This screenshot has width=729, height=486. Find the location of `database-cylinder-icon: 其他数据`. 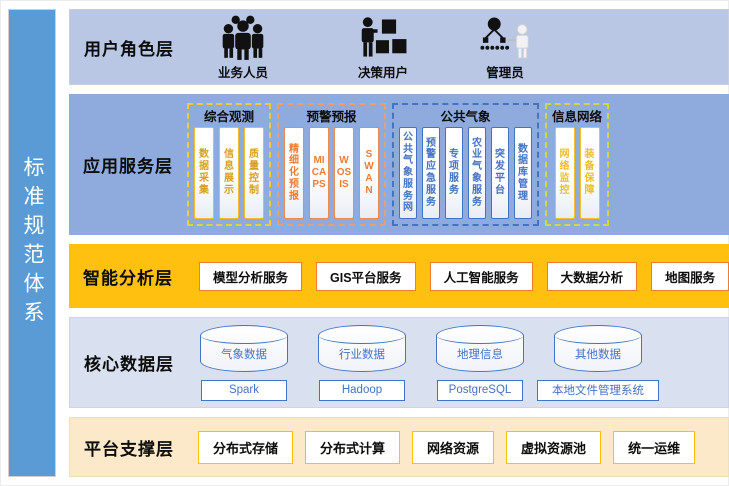

database-cylinder-icon: 其他数据 is located at coordinates (598, 348).